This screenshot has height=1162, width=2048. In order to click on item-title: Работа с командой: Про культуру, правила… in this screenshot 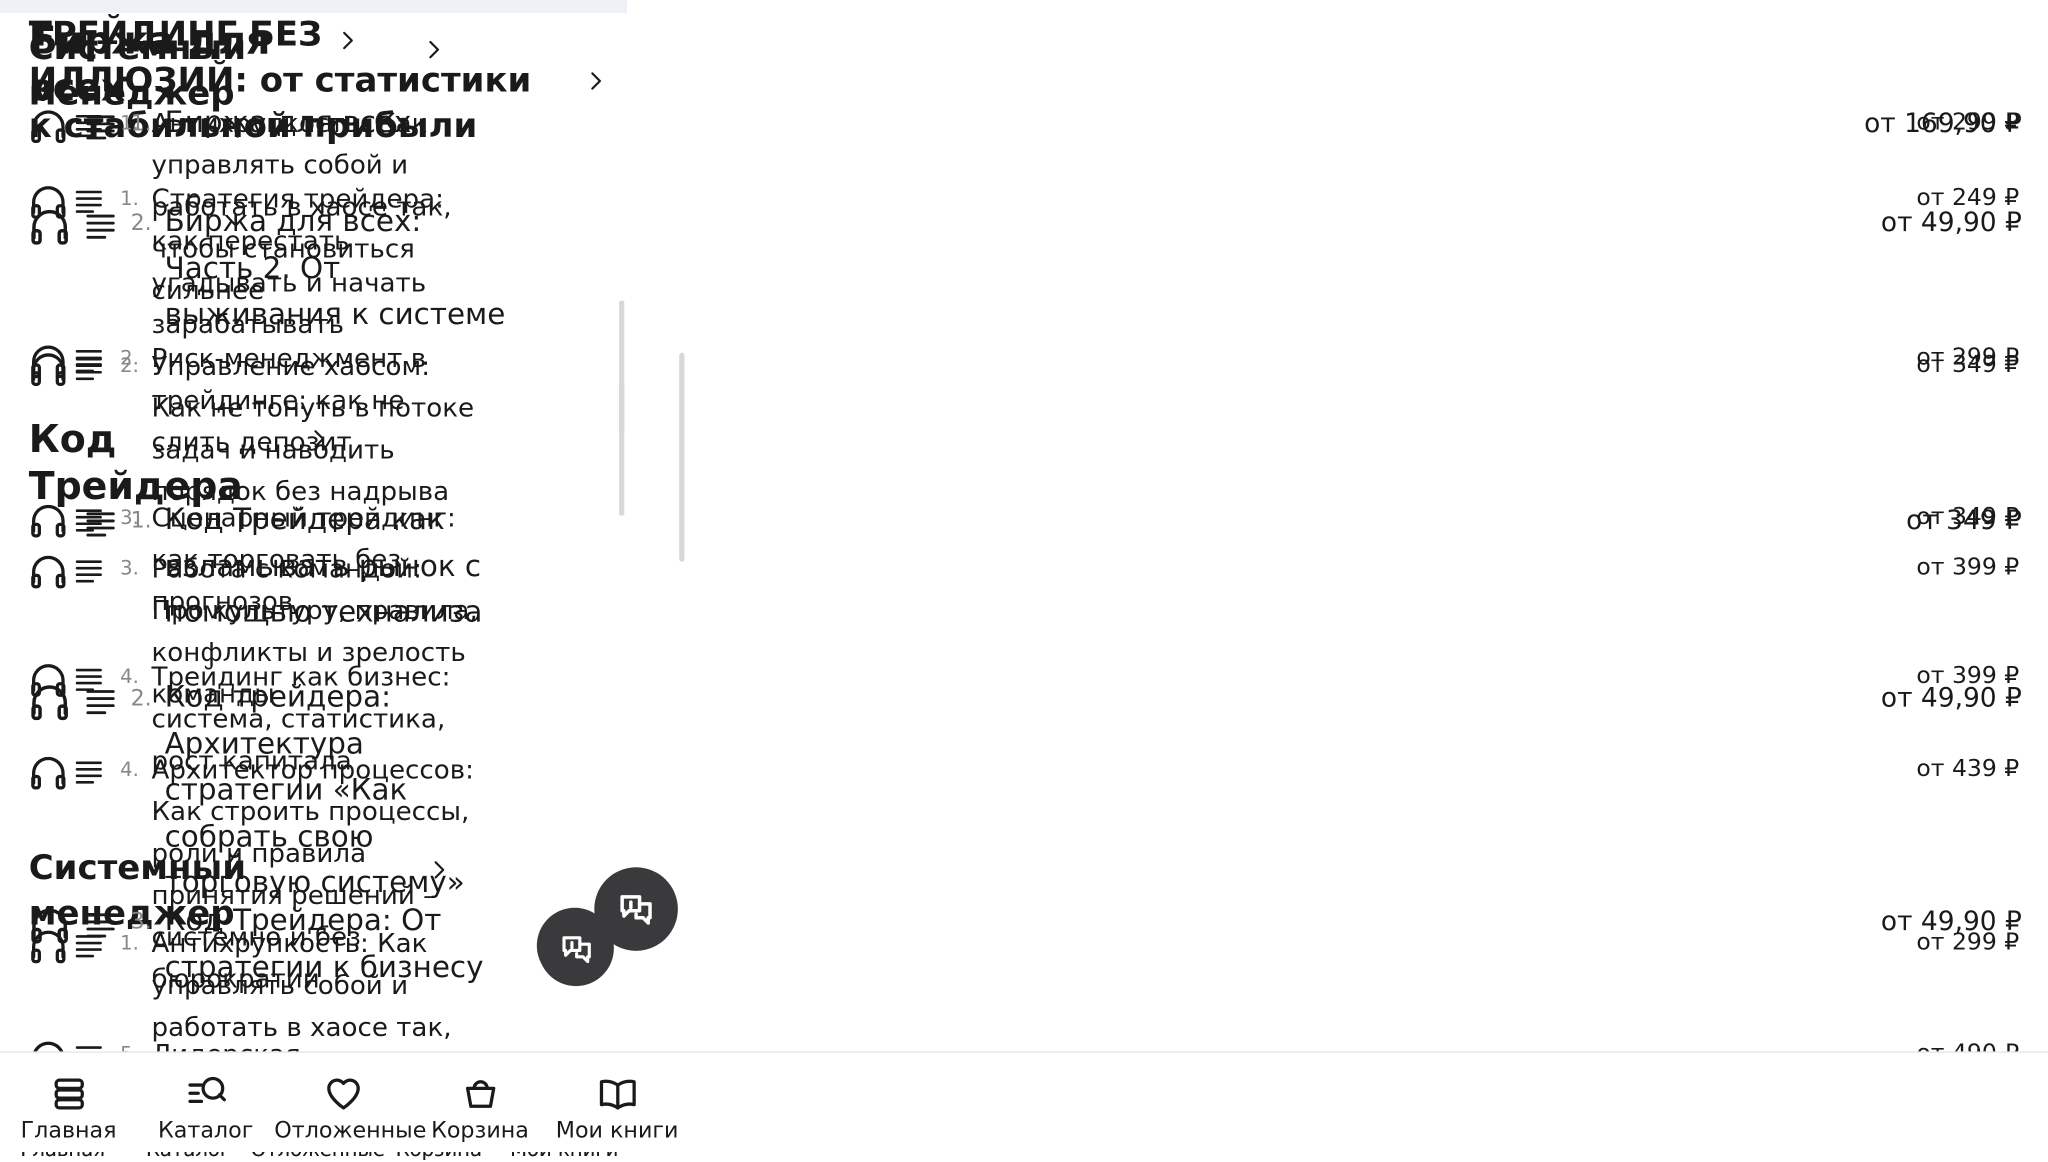, I will do `click(314, 631)`.